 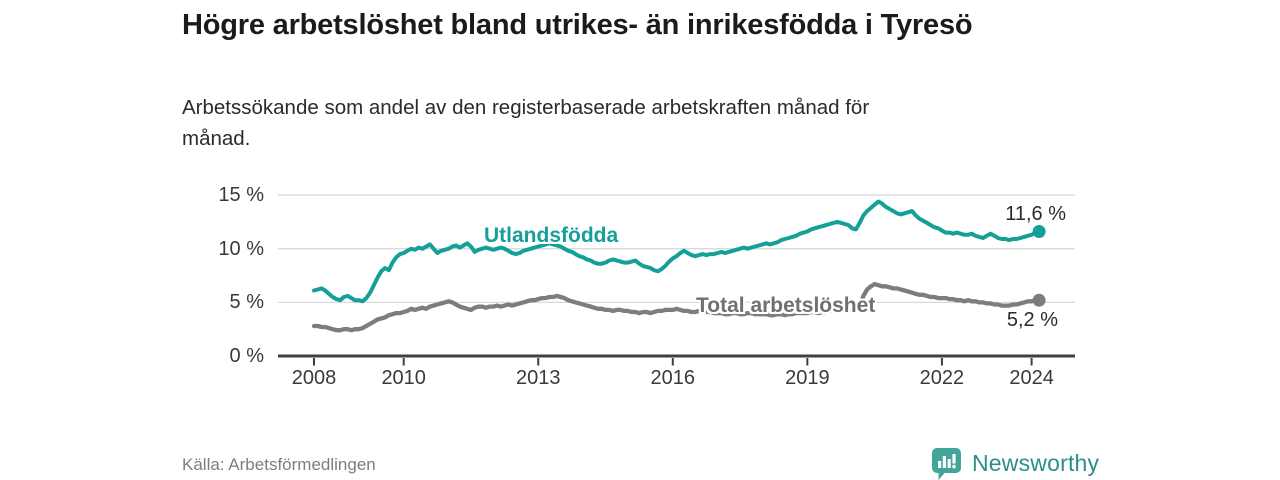 What do you see at coordinates (786, 305) in the screenshot?
I see `series-label-total: Total arbetslöshet` at bounding box center [786, 305].